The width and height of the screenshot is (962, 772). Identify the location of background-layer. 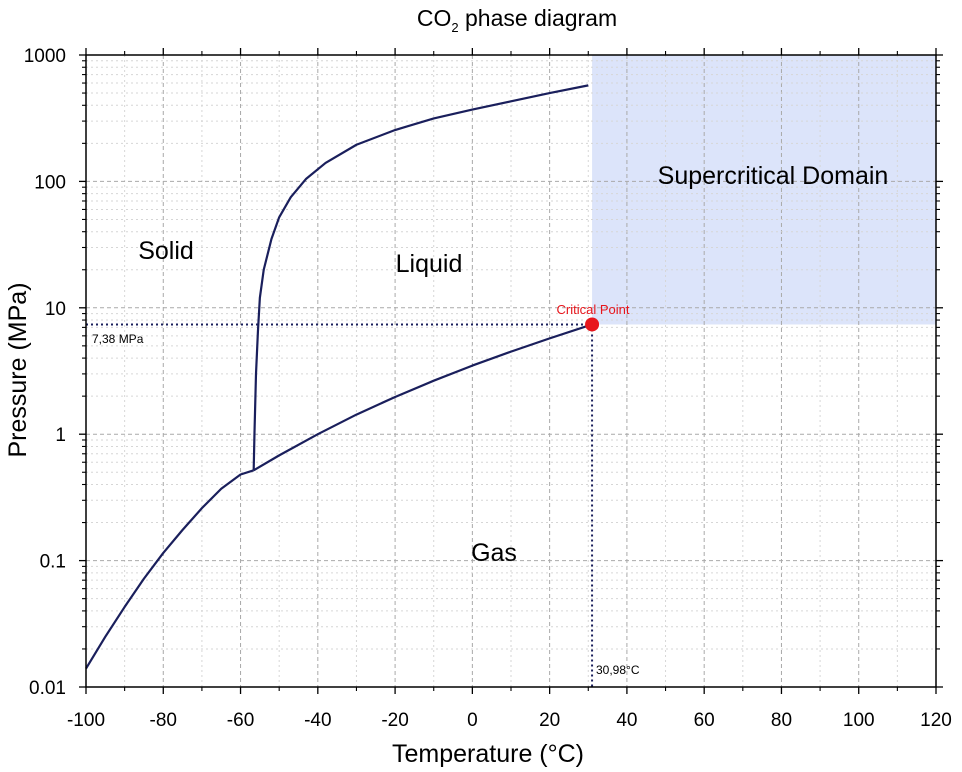
(764, 190).